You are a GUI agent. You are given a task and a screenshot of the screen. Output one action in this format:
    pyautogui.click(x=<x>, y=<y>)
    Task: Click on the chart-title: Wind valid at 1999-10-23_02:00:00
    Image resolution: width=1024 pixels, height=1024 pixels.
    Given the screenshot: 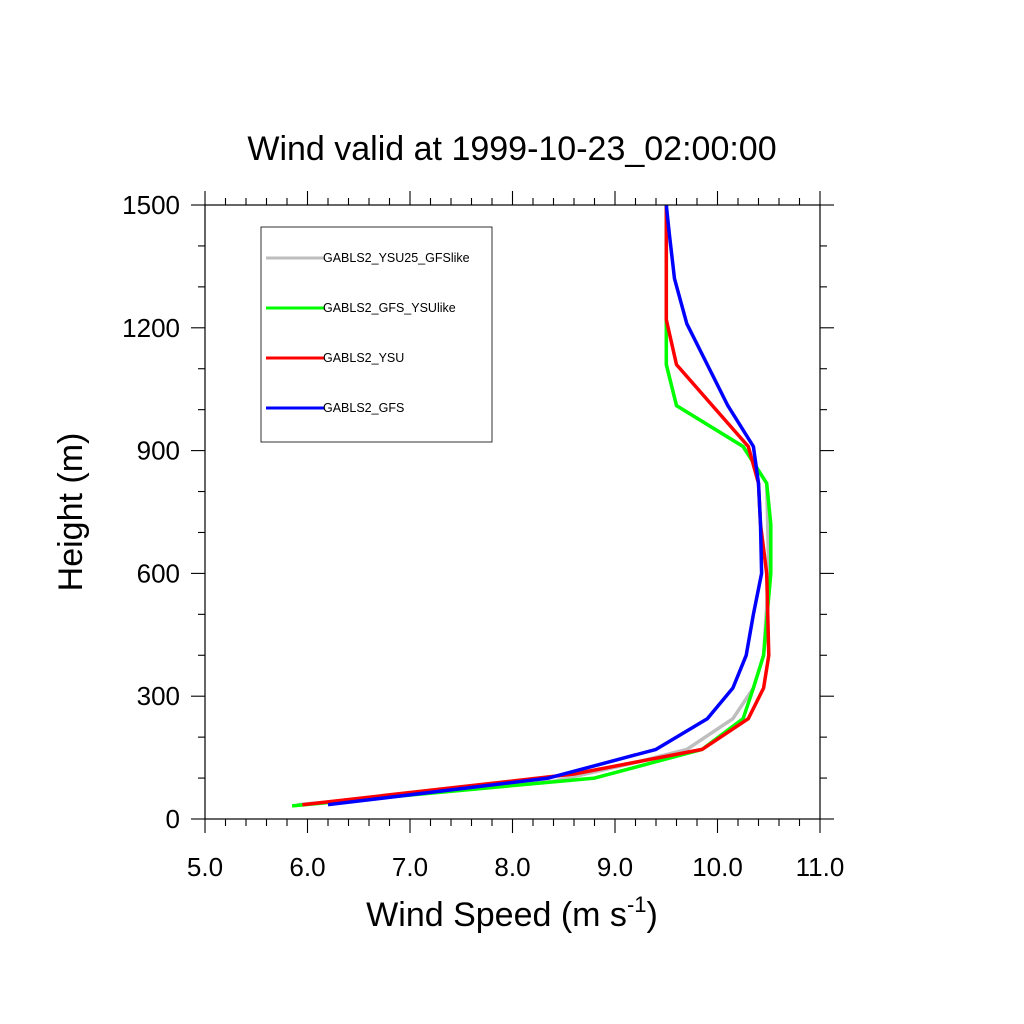 What is the action you would take?
    pyautogui.click(x=511, y=149)
    